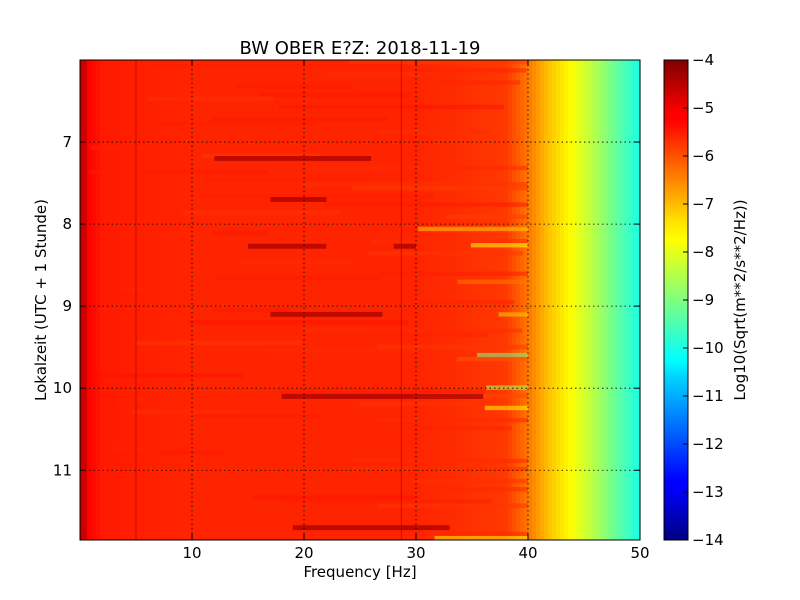  What do you see at coordinates (639, 553) in the screenshot?
I see `x-tick-label: 50` at bounding box center [639, 553].